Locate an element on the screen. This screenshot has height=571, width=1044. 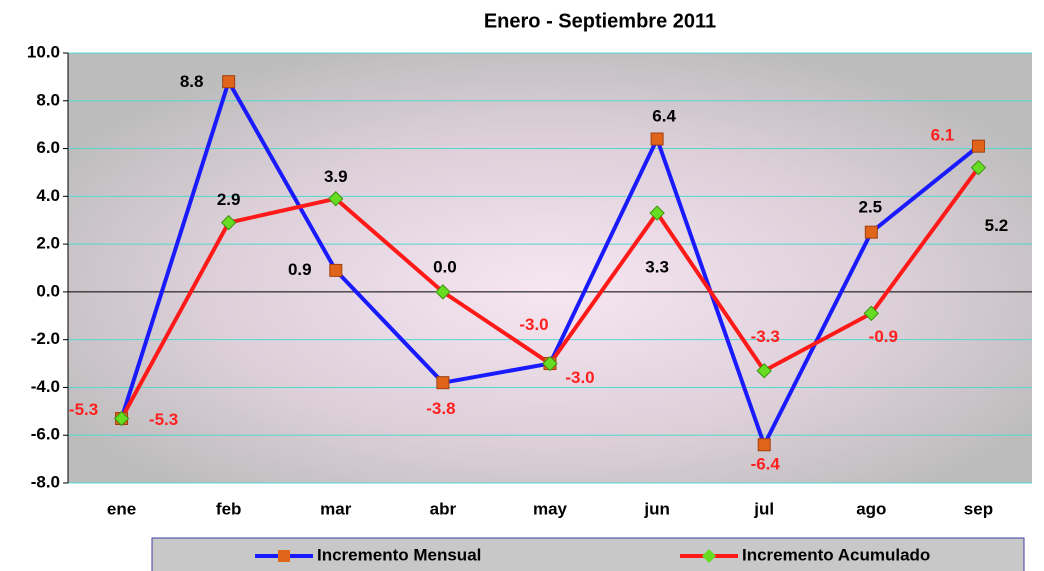
y-tick-label: -2.0 is located at coordinates (45, 338).